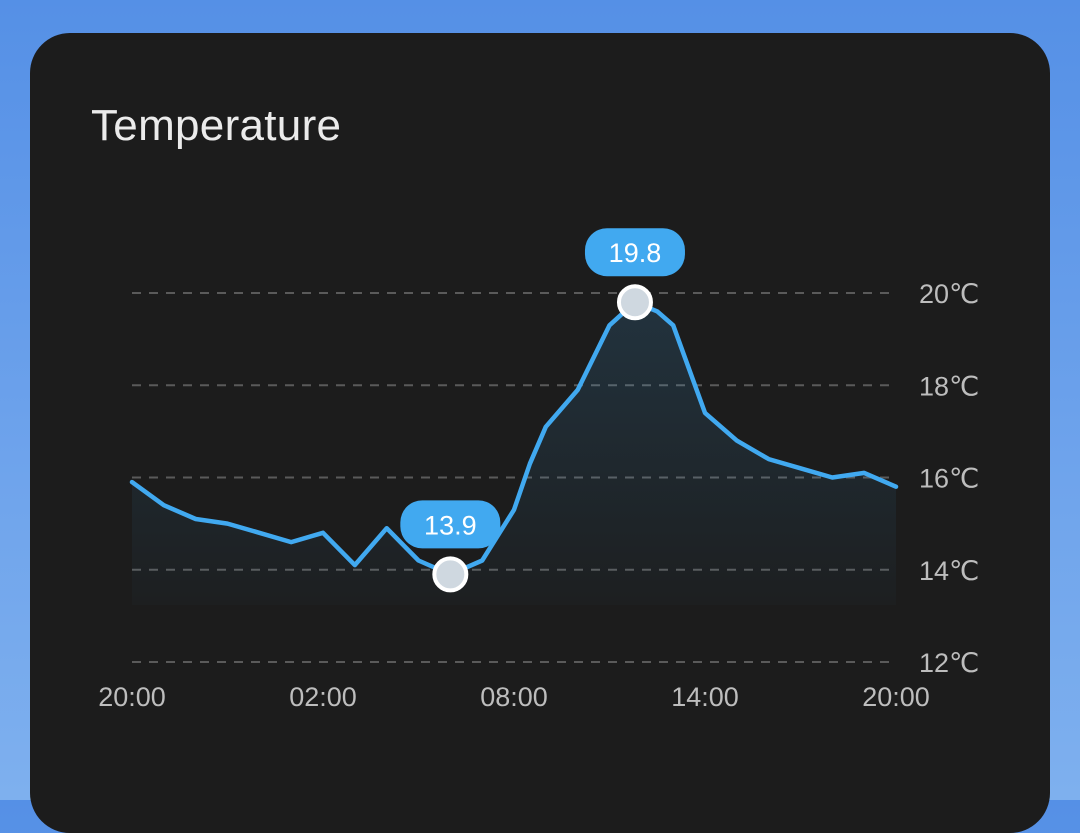  Describe the element at coordinates (634, 302) in the screenshot. I see `max-point-marker` at that location.